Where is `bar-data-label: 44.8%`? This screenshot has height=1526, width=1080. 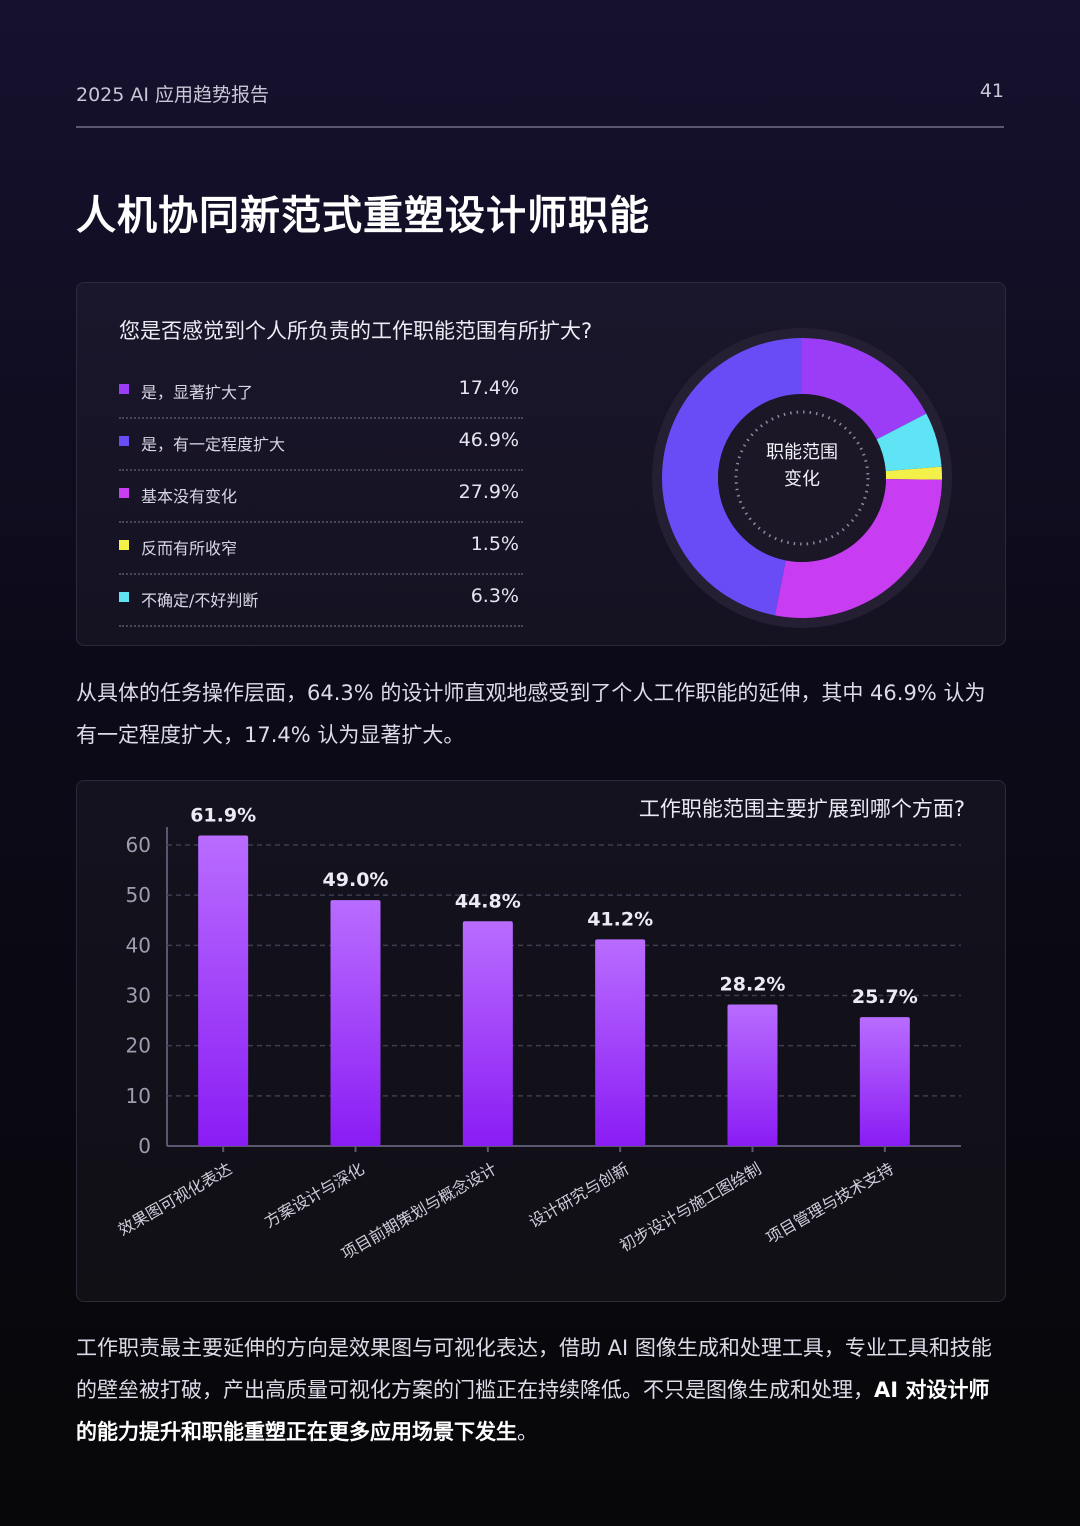
bar-data-label: 44.8% is located at coordinates (488, 901).